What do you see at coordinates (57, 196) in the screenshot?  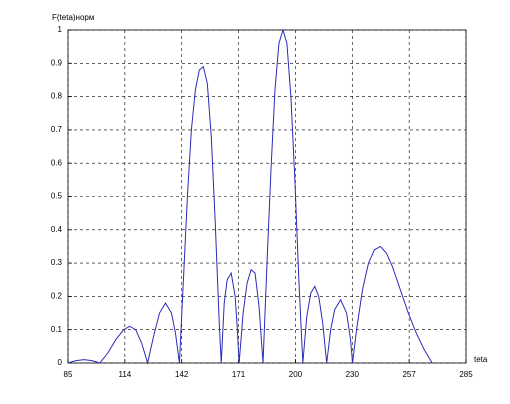 I see `y-tick-label: 0.5` at bounding box center [57, 196].